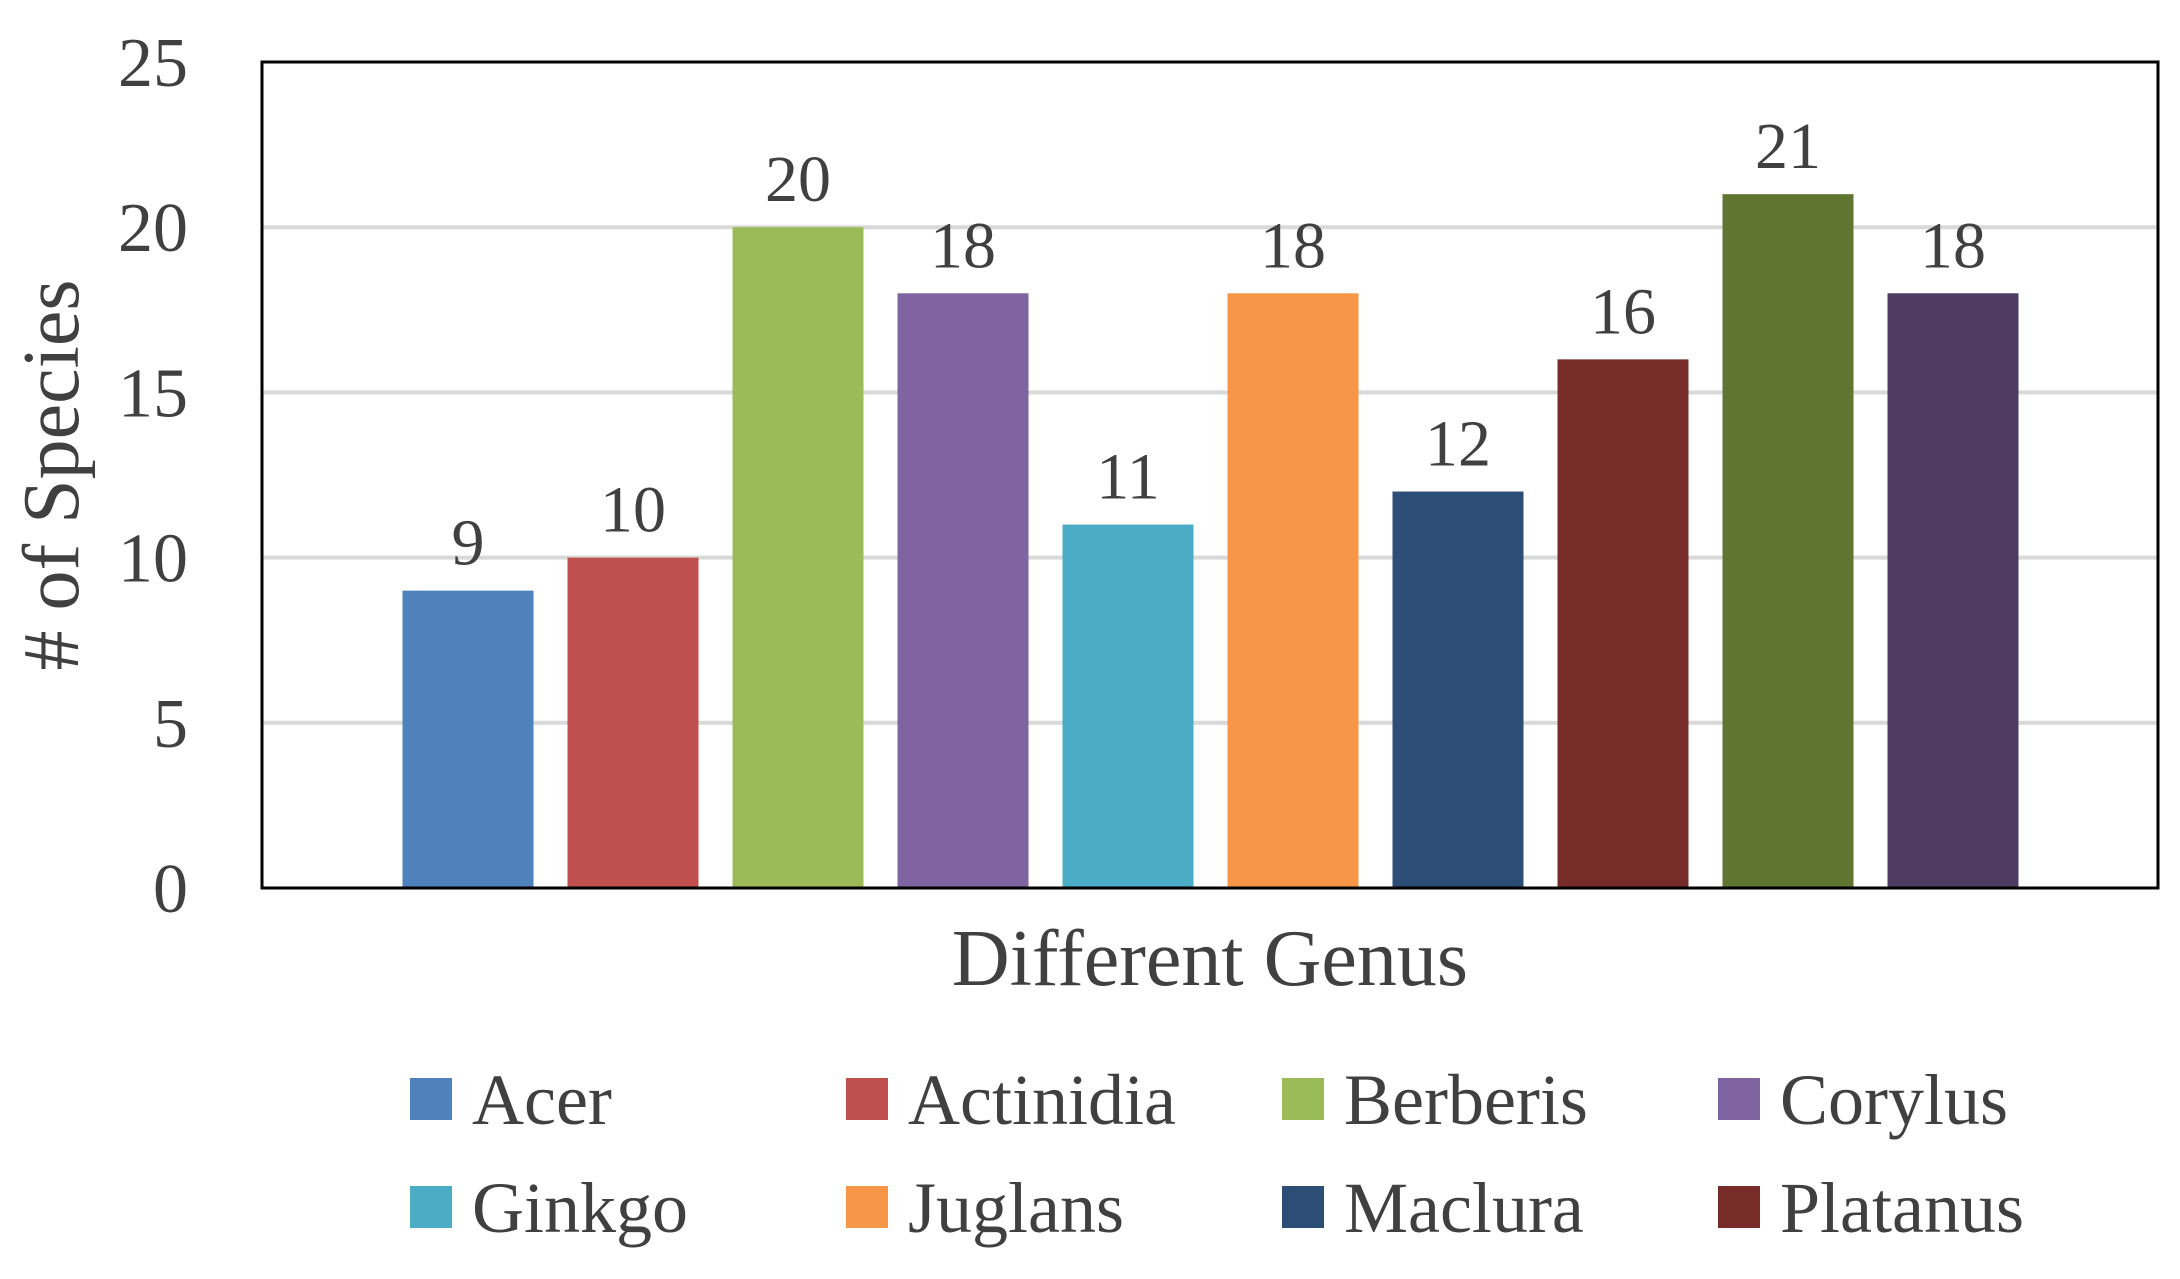  What do you see at coordinates (963, 590) in the screenshot?
I see `bar-corylus` at bounding box center [963, 590].